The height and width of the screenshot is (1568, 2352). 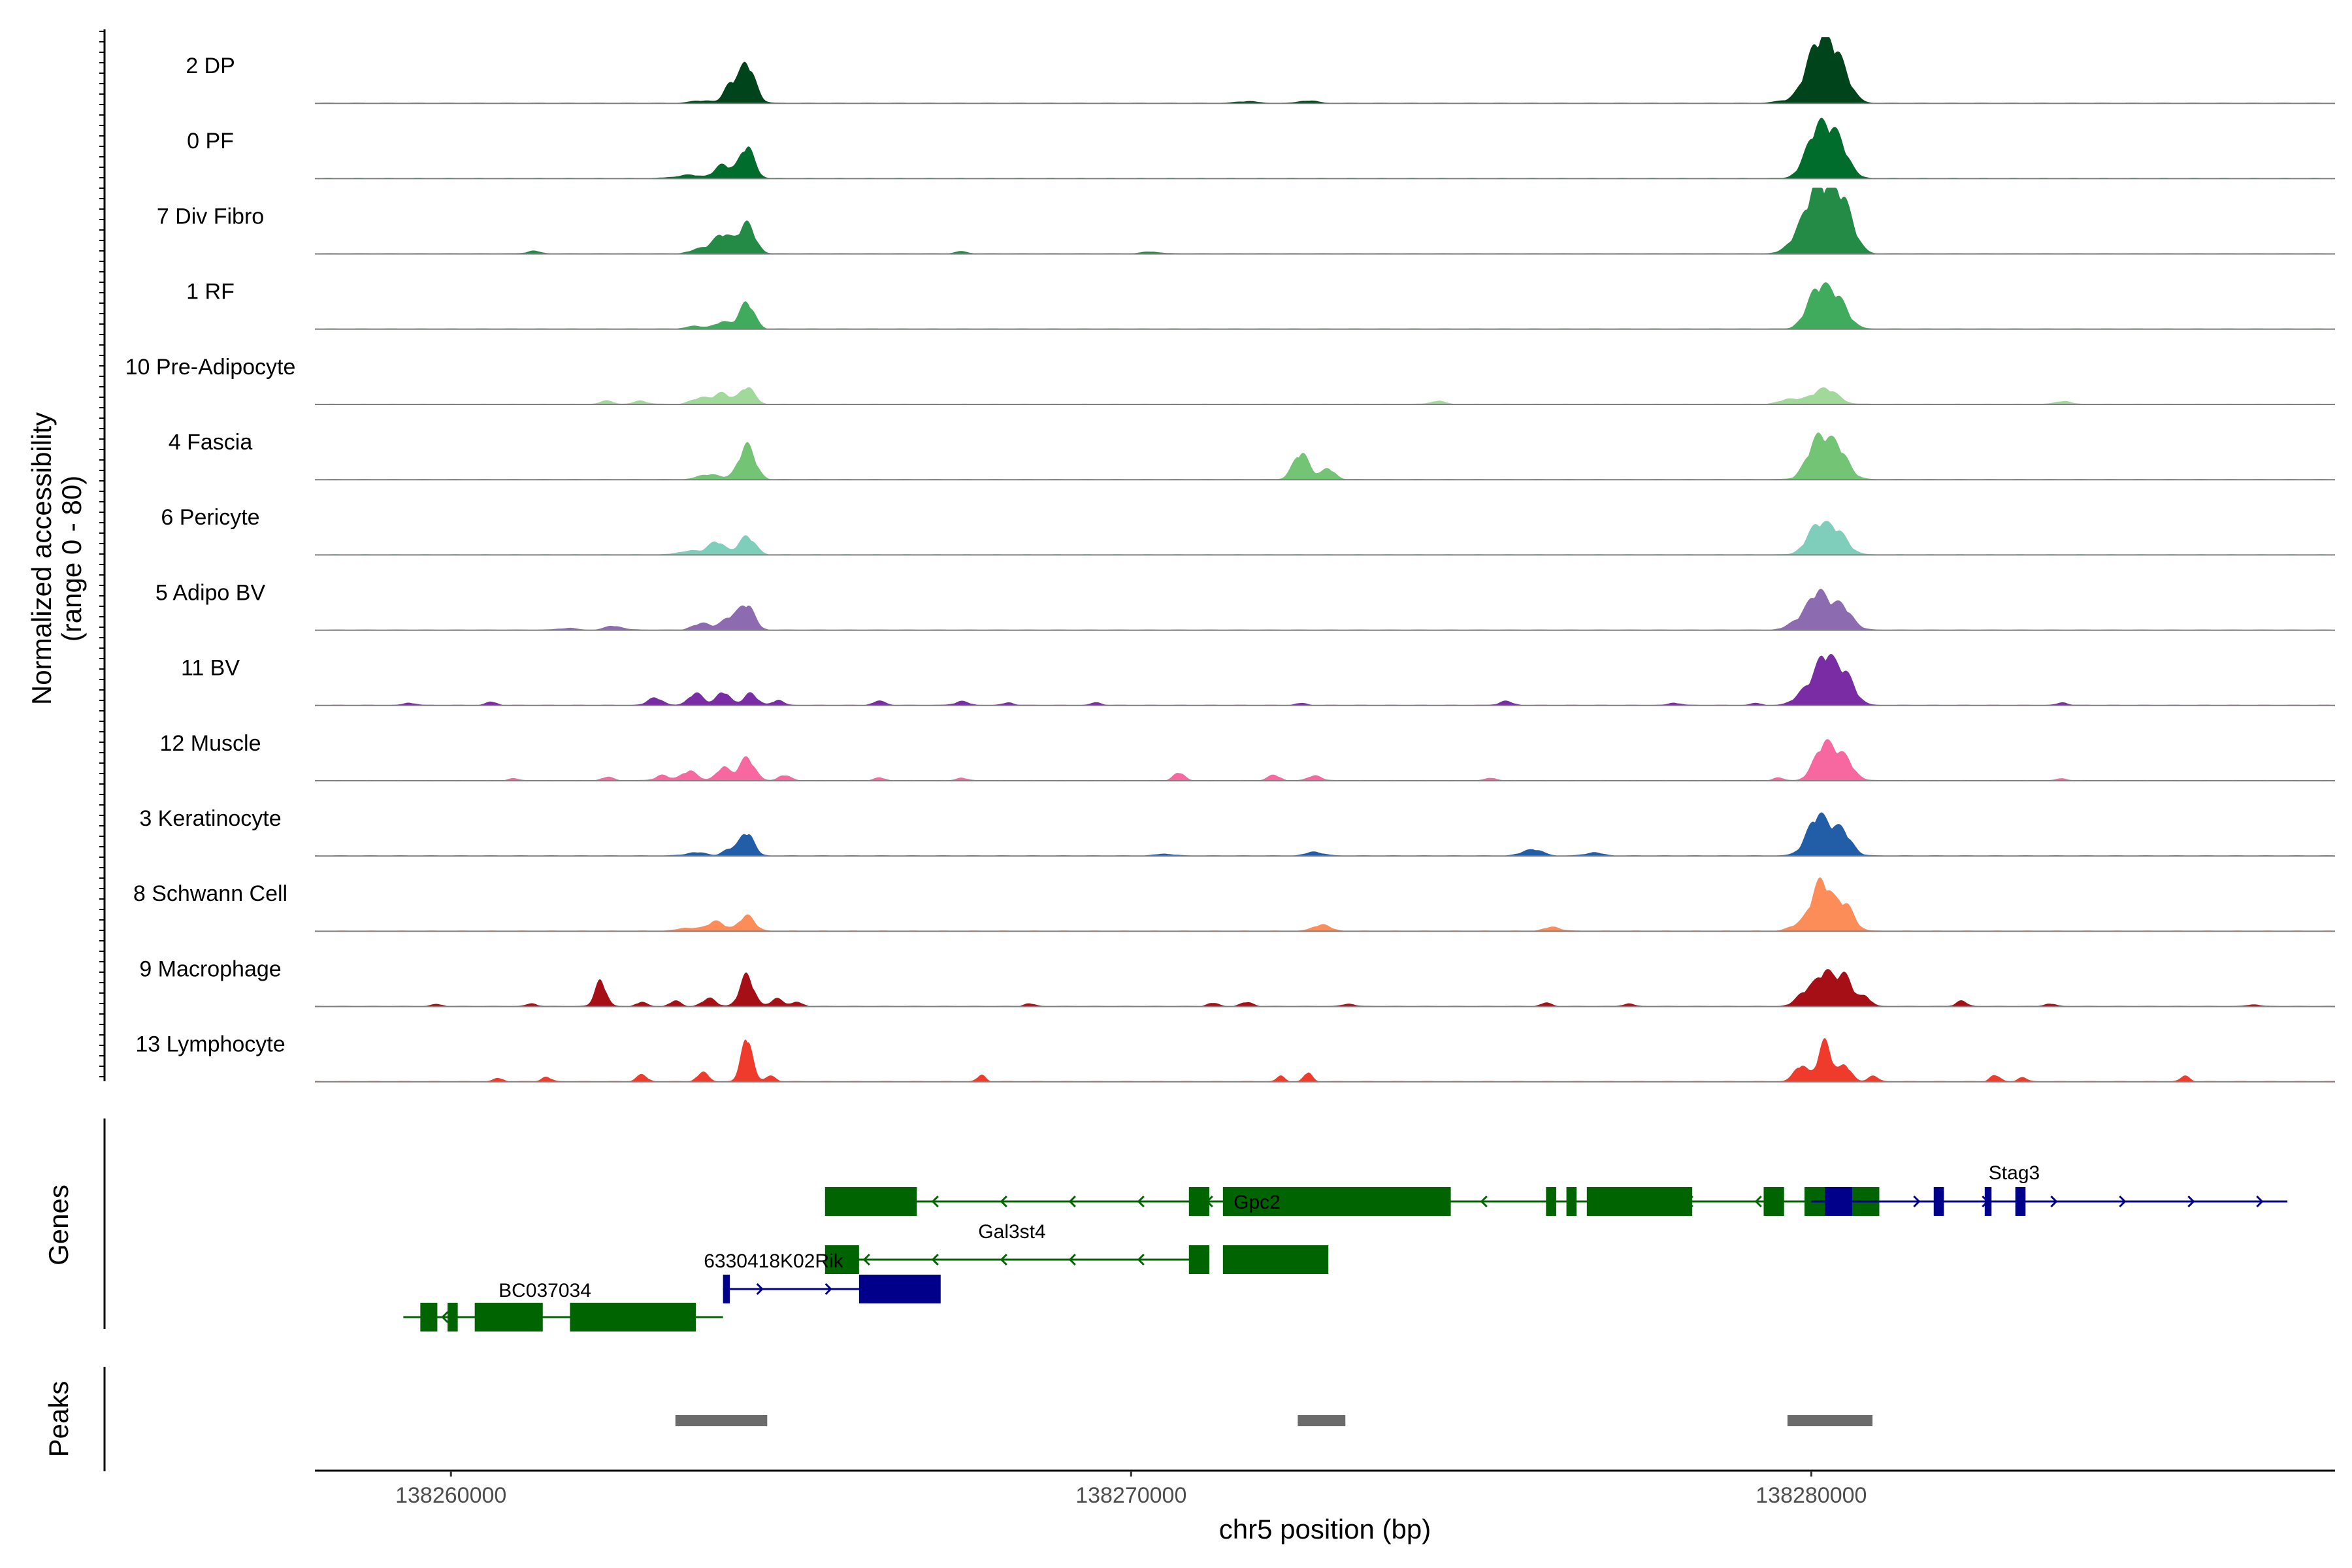 I want to click on genes-panel-label: Genes, so click(x=58, y=1225).